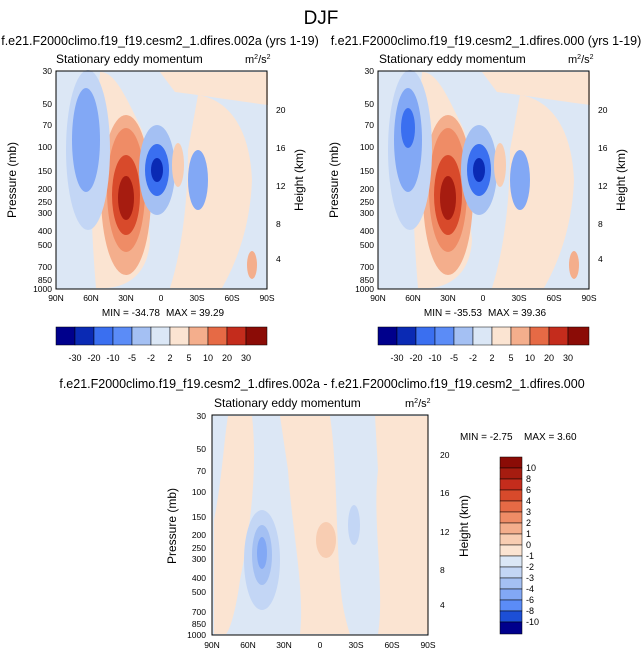 This screenshot has height=663, width=643. What do you see at coordinates (199, 548) in the screenshot?
I see `y-tick-label: 250` at bounding box center [199, 548].